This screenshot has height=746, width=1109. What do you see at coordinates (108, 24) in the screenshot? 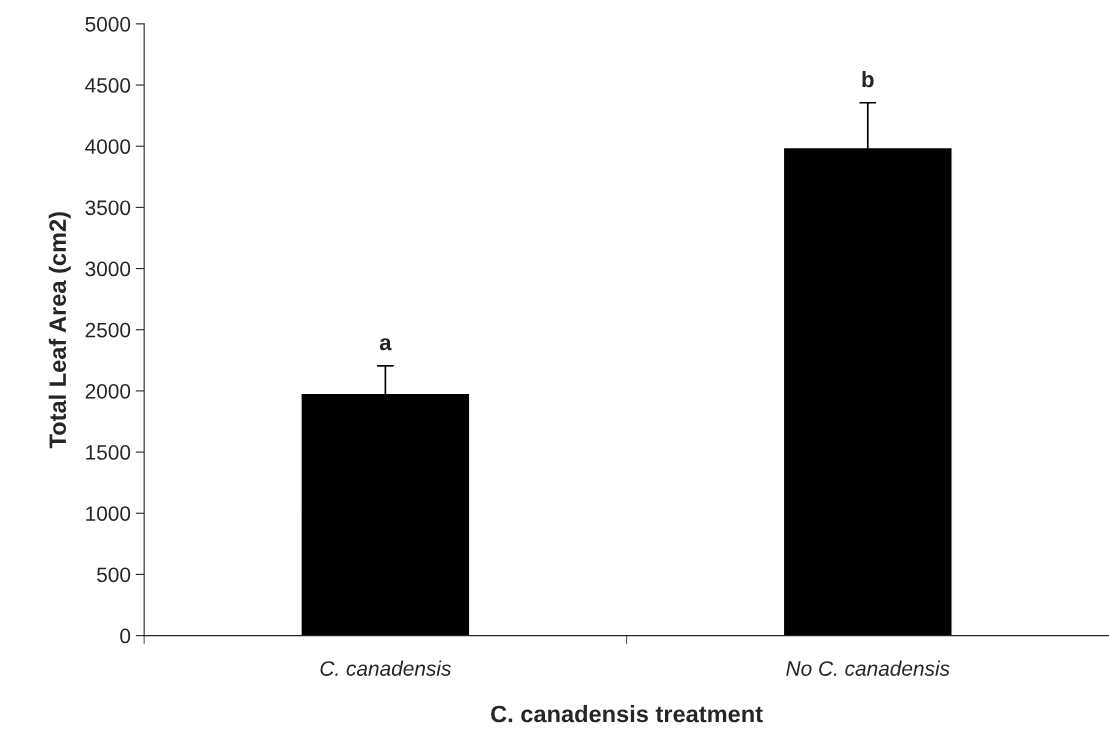
I see `y-tick-label: 5000` at bounding box center [108, 24].